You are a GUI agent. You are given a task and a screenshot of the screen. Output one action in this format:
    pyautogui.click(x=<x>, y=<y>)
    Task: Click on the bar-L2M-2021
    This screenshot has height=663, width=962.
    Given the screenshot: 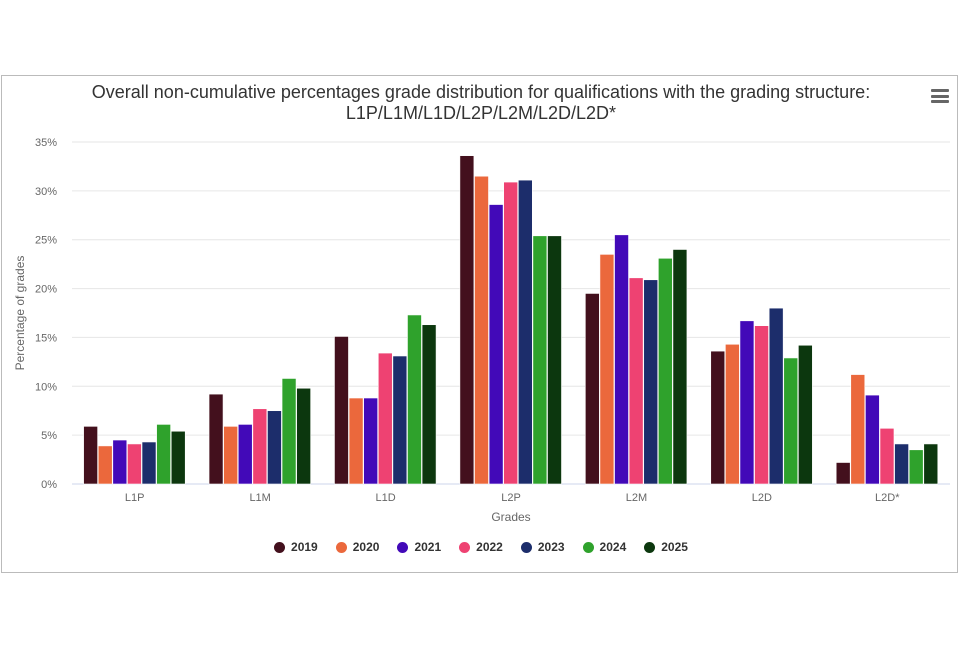 What is the action you would take?
    pyautogui.click(x=621, y=359)
    